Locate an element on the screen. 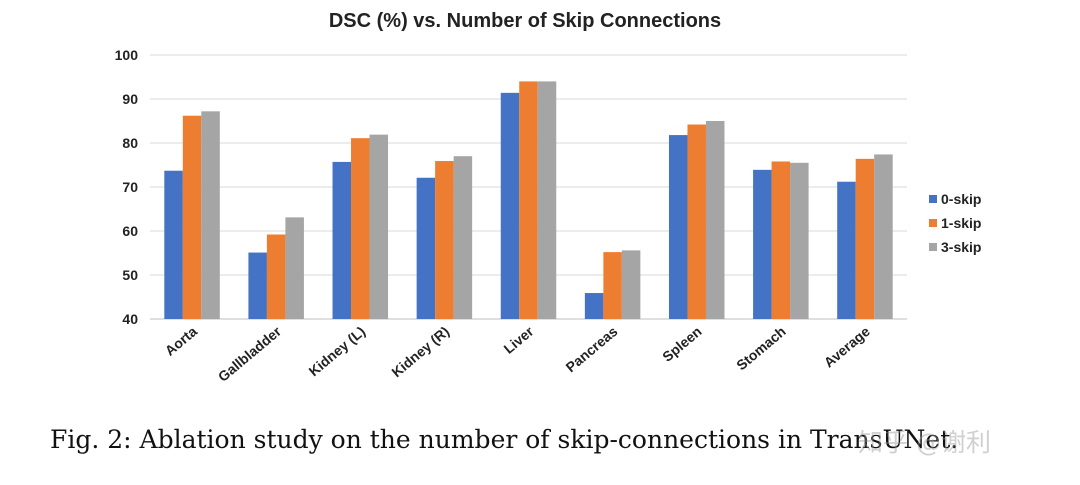 The image size is (1080, 485). x-category-label: Pancreas is located at coordinates (592, 349).